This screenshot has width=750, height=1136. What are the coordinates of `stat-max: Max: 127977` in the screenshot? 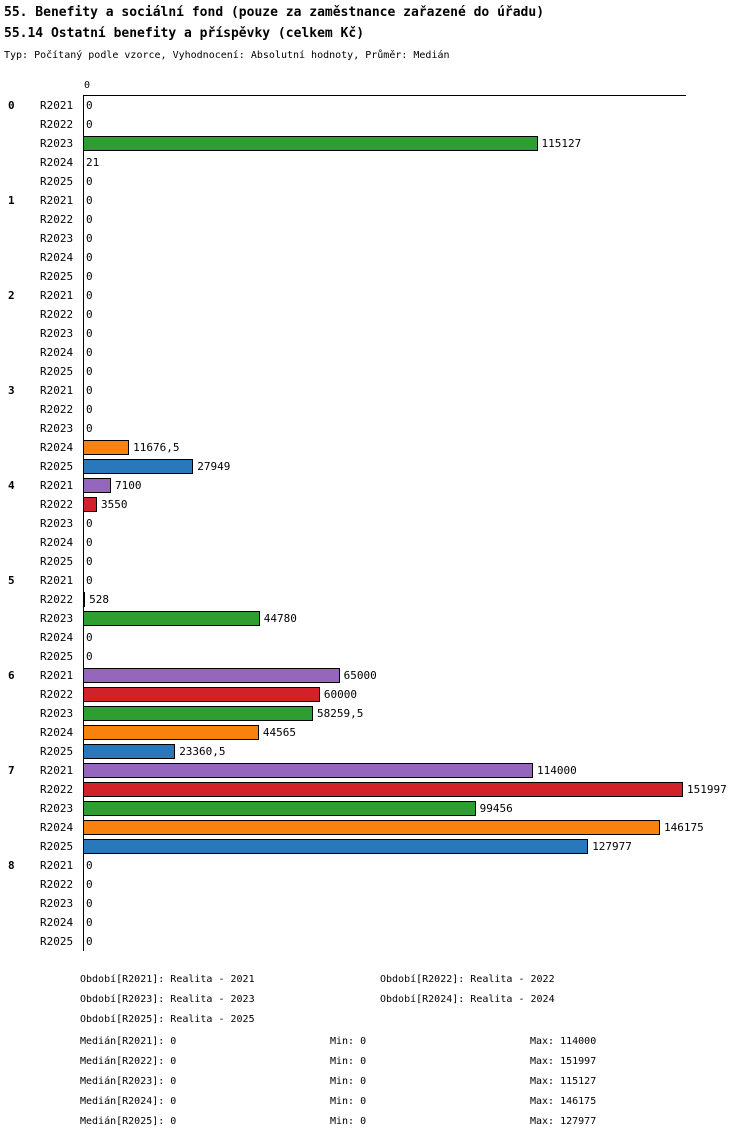 It's located at (563, 1121).